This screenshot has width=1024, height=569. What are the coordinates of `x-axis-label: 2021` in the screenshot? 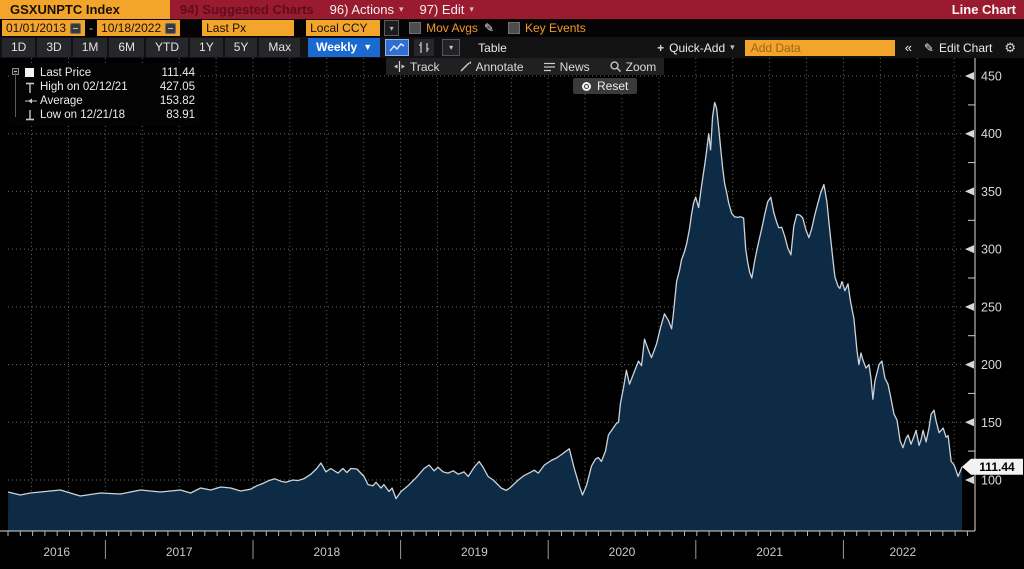 It's located at (769, 552).